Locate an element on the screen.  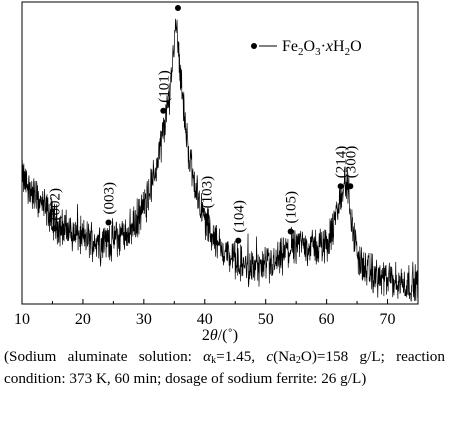
legend: Fe2O3·xH2O is located at coordinates (306, 48).